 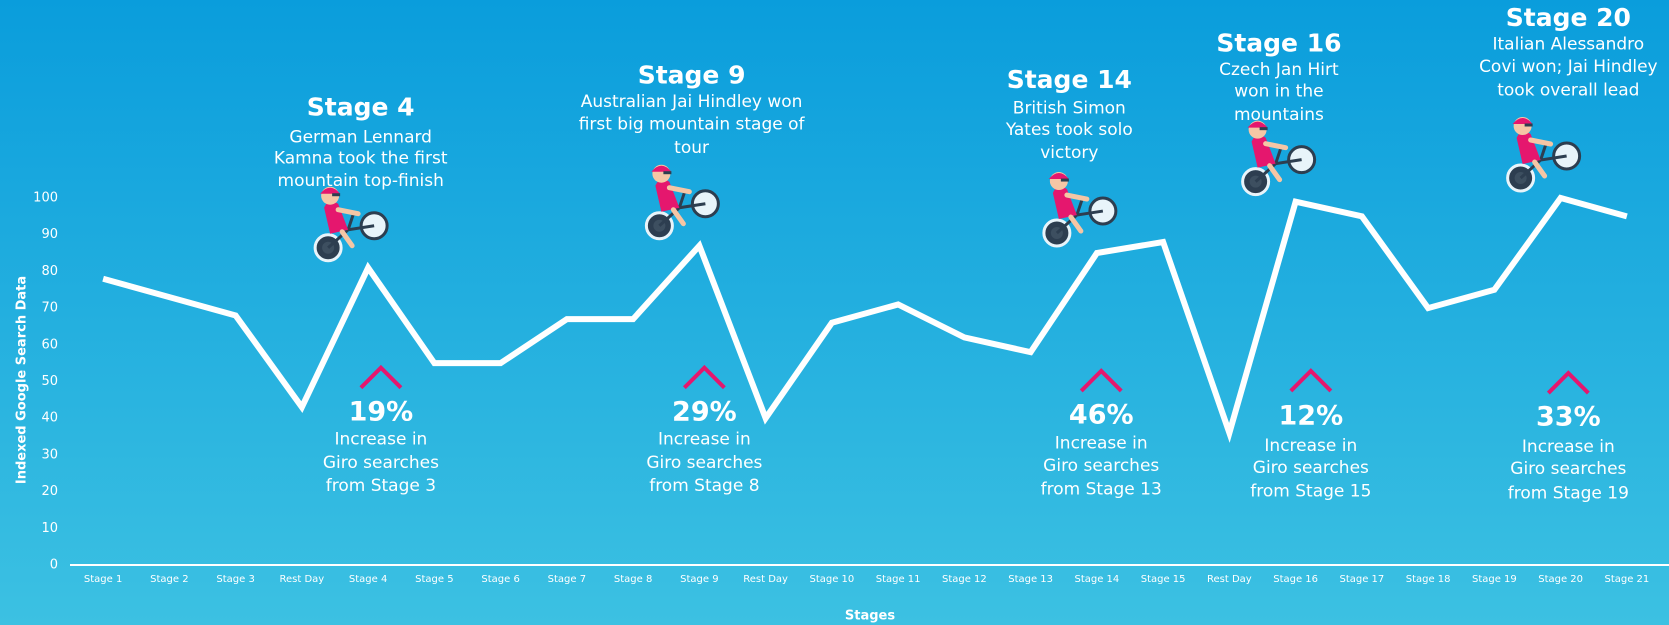 What do you see at coordinates (49, 271) in the screenshot?
I see `y-tick-label: 80` at bounding box center [49, 271].